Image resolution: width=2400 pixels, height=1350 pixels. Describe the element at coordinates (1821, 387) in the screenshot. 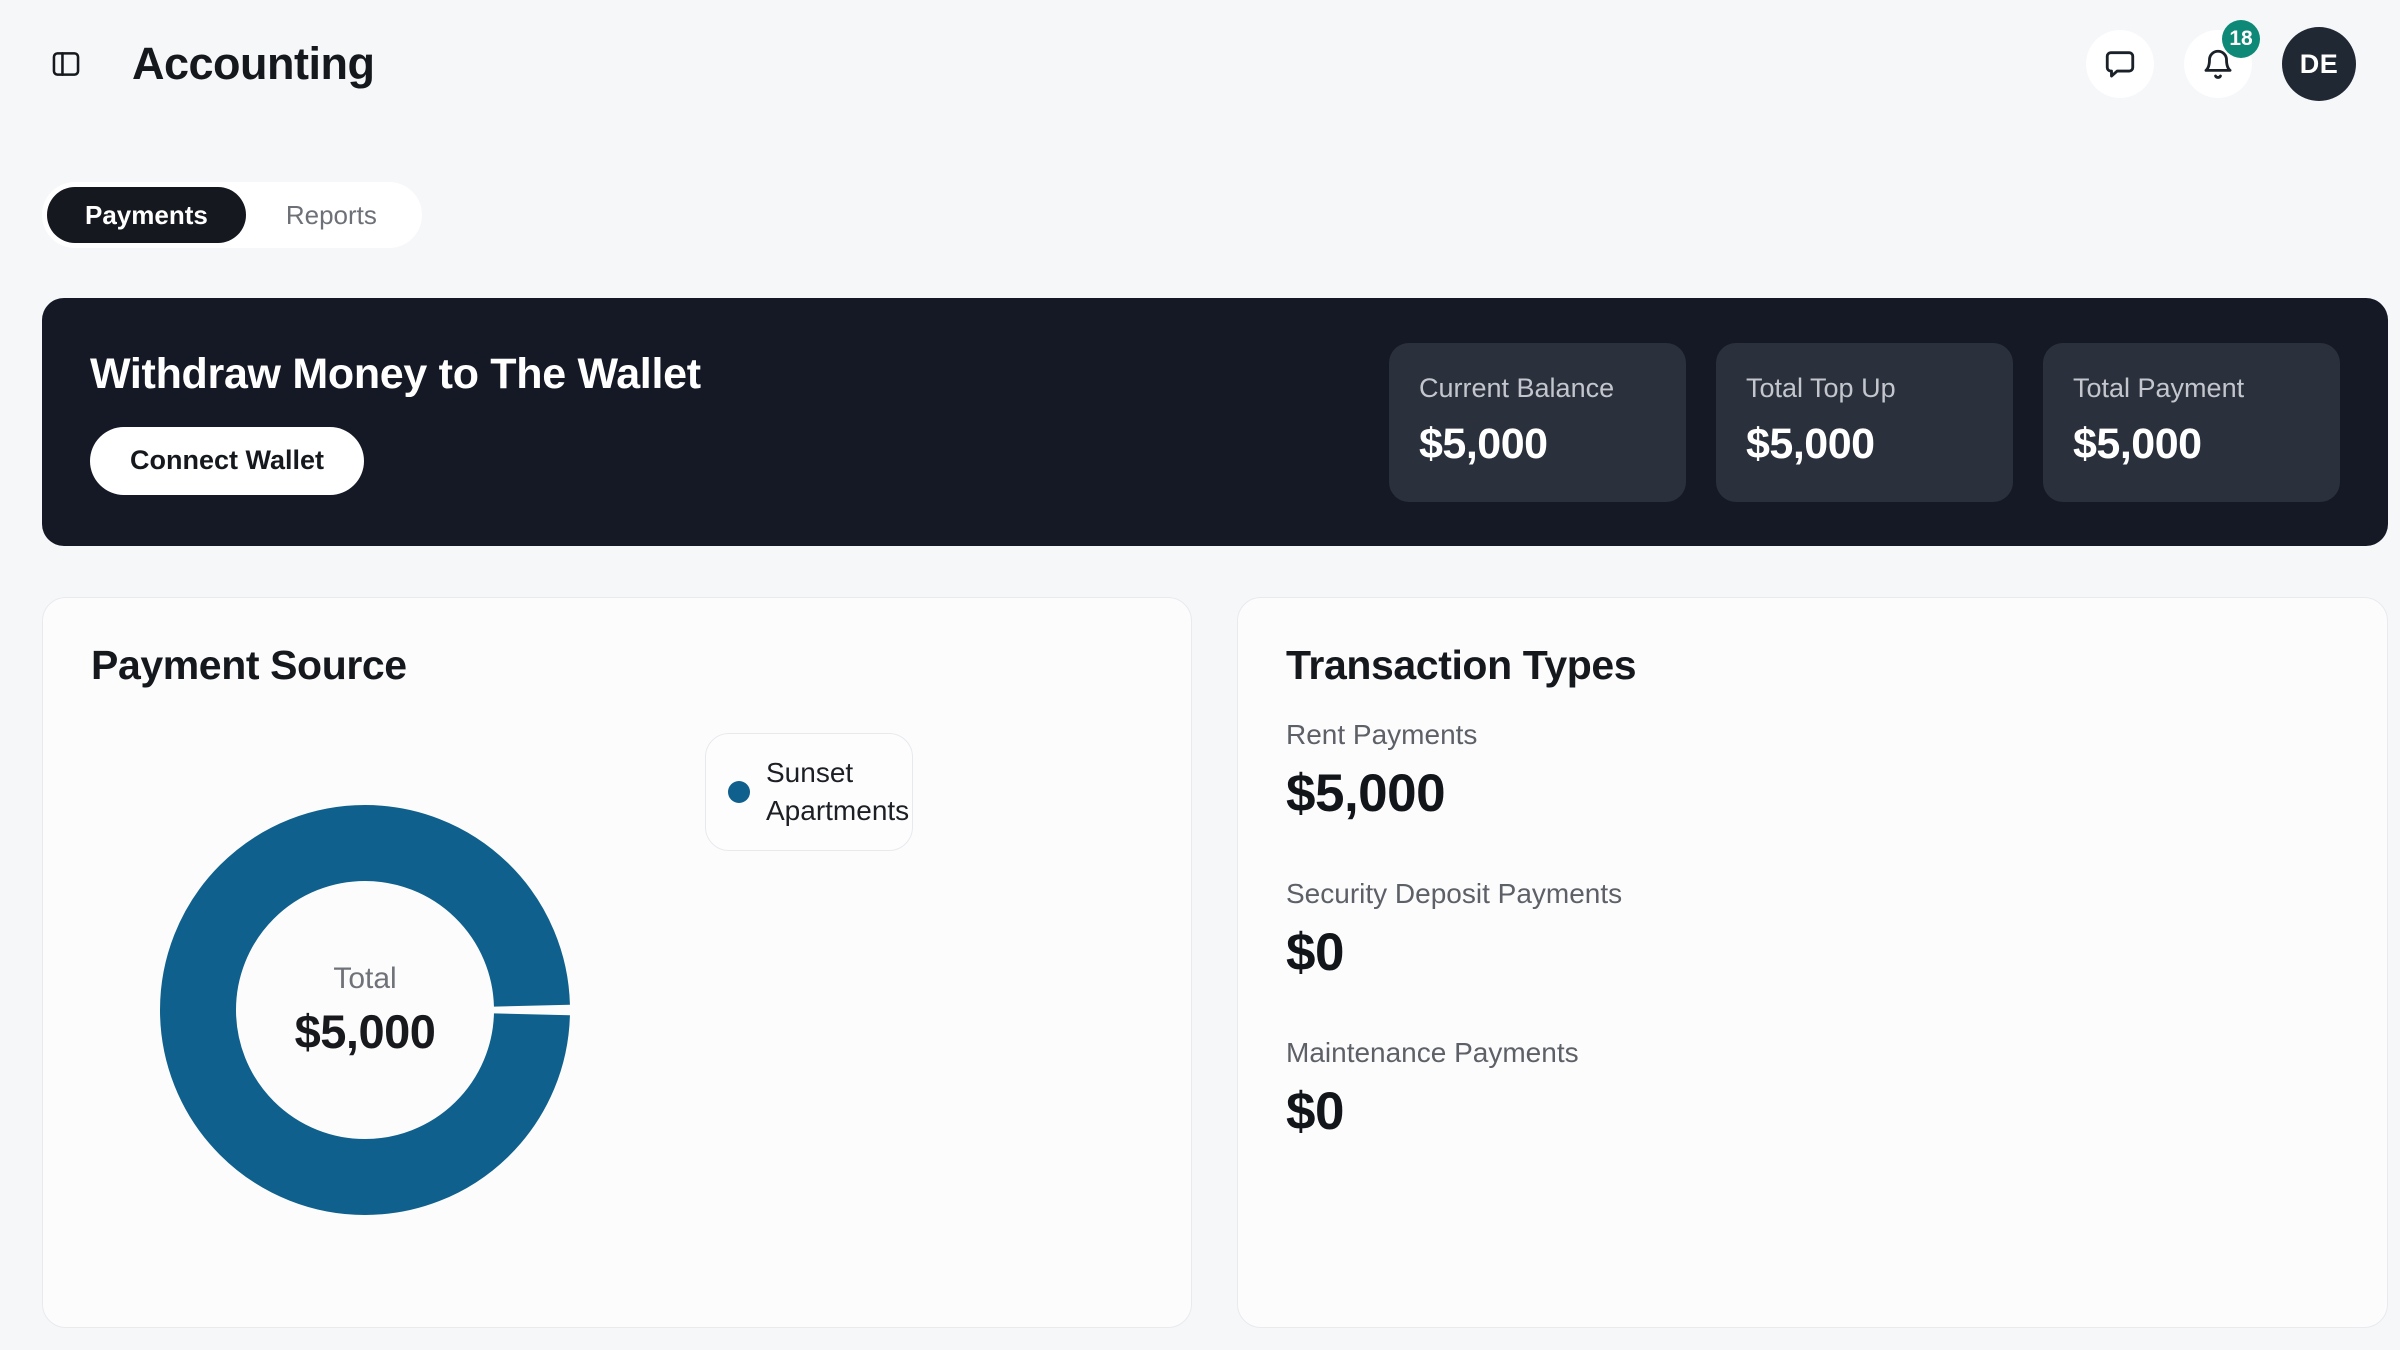

I see `stat-label: Total Top Up` at that location.